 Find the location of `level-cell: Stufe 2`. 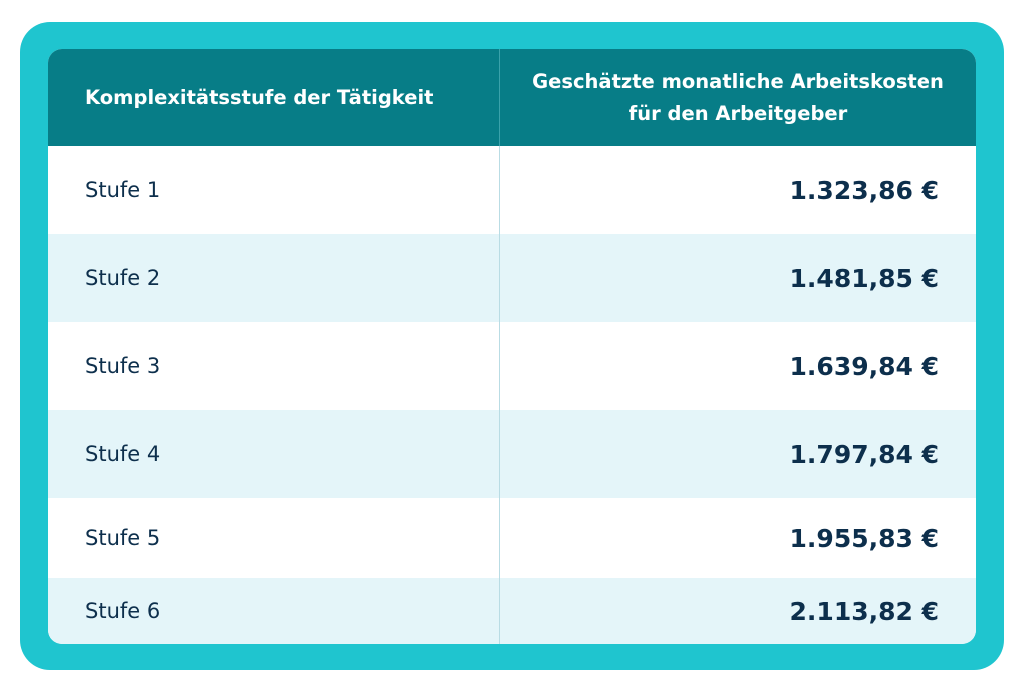

level-cell: Stufe 2 is located at coordinates (123, 278).